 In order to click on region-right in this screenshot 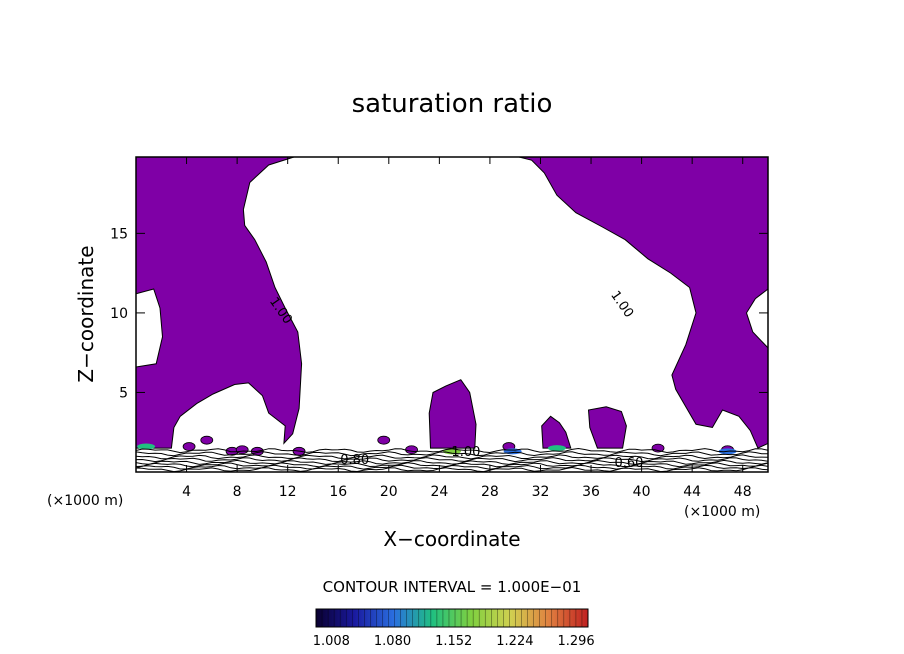, I will do `click(643, 303)`.